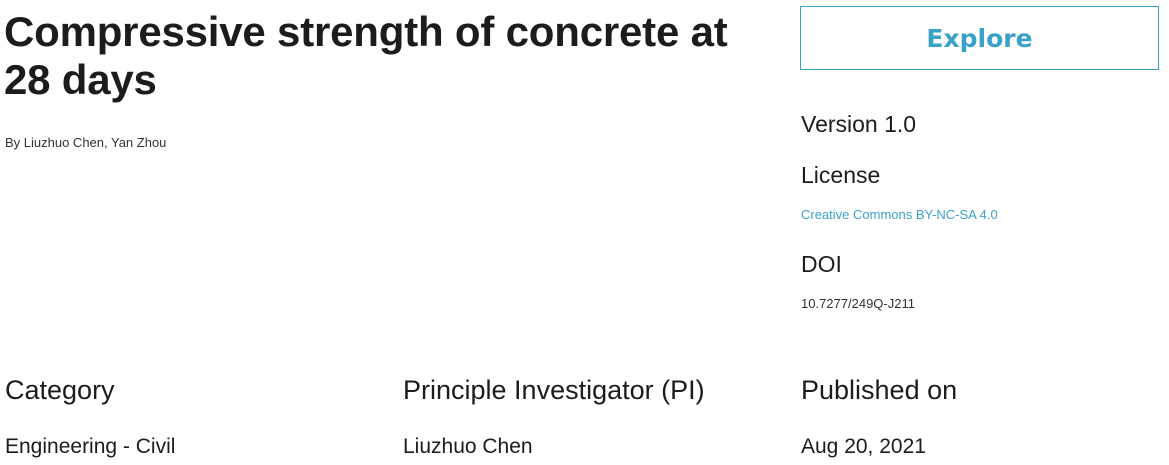 The width and height of the screenshot is (1169, 465). I want to click on authors-line: By Liuzhuo Chen, Yan Zhou, so click(86, 142).